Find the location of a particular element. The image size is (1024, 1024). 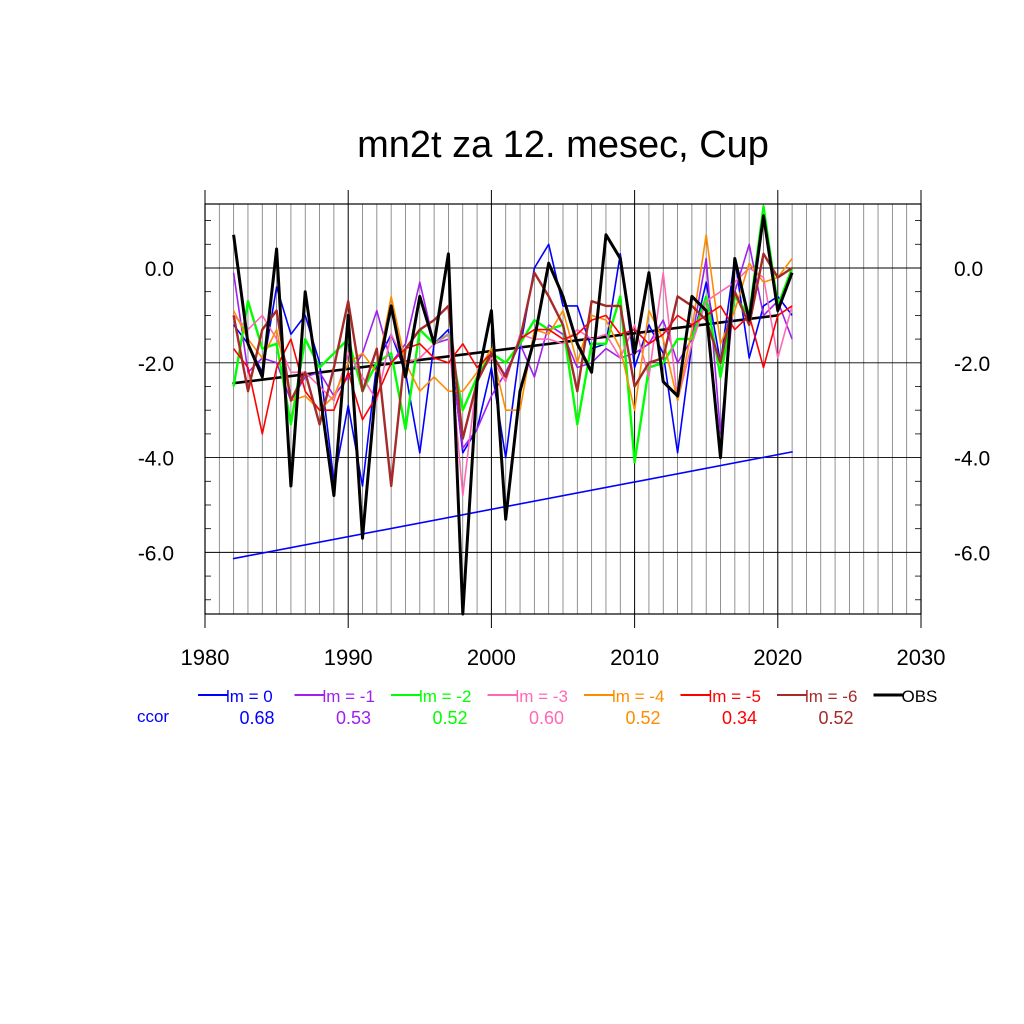

ccor-value: 0.53 is located at coordinates (353, 718).